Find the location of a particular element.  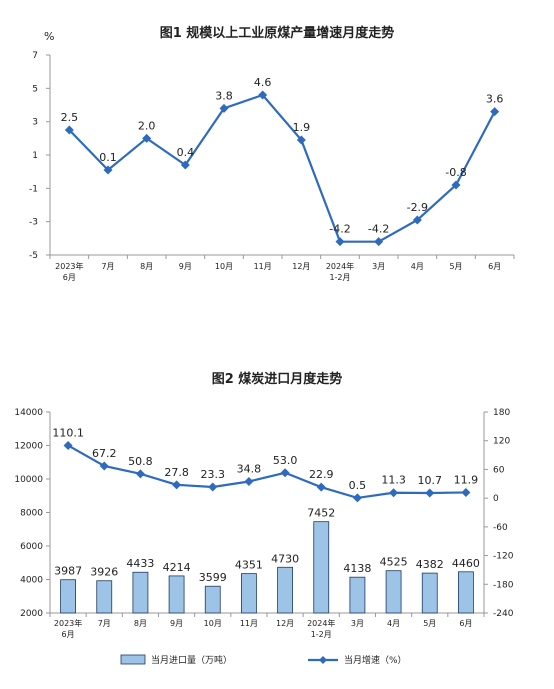

chart1-x-tick-label: 7月 is located at coordinates (107, 266).